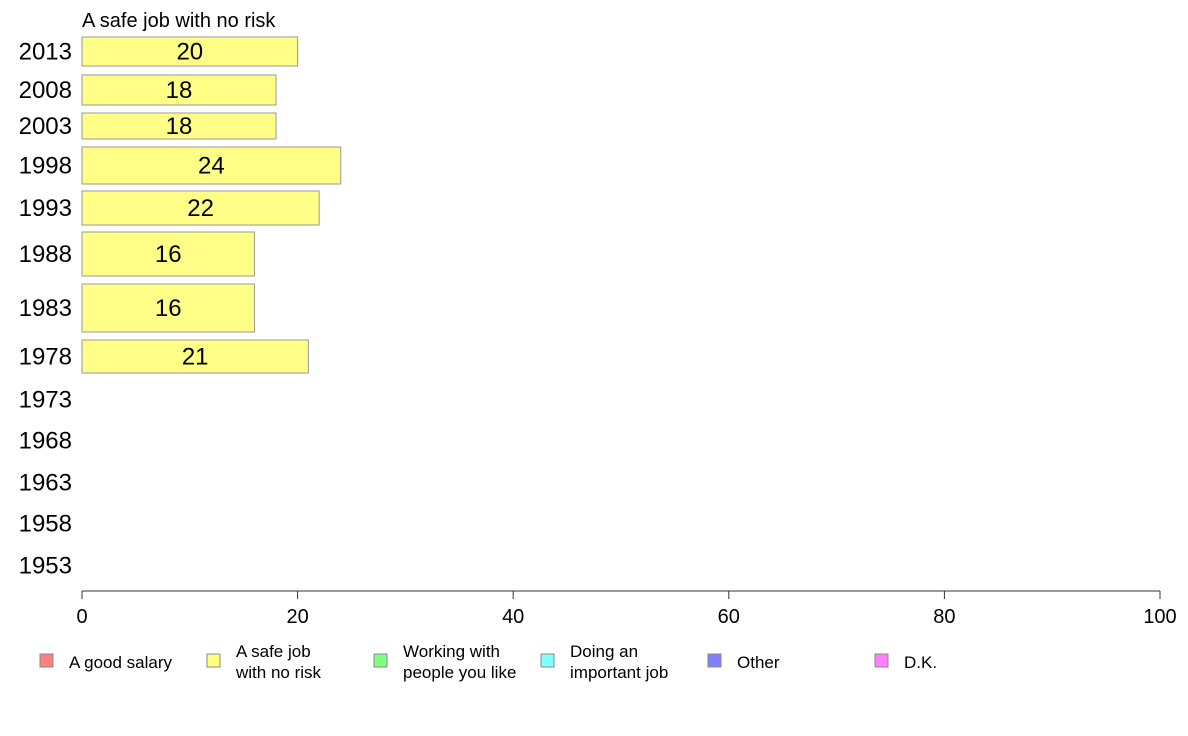  What do you see at coordinates (45, 254) in the screenshot?
I see `y-tick-label: 1988` at bounding box center [45, 254].